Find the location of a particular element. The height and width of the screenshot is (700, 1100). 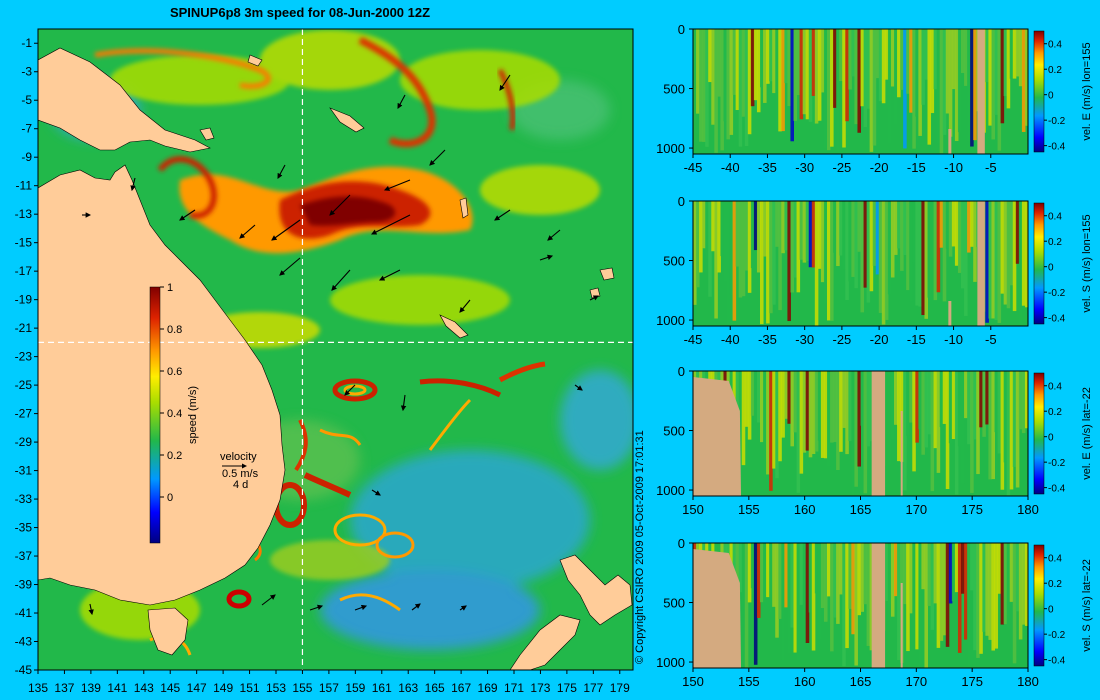

lat-tick-label: -5 is located at coordinates (26, 100).